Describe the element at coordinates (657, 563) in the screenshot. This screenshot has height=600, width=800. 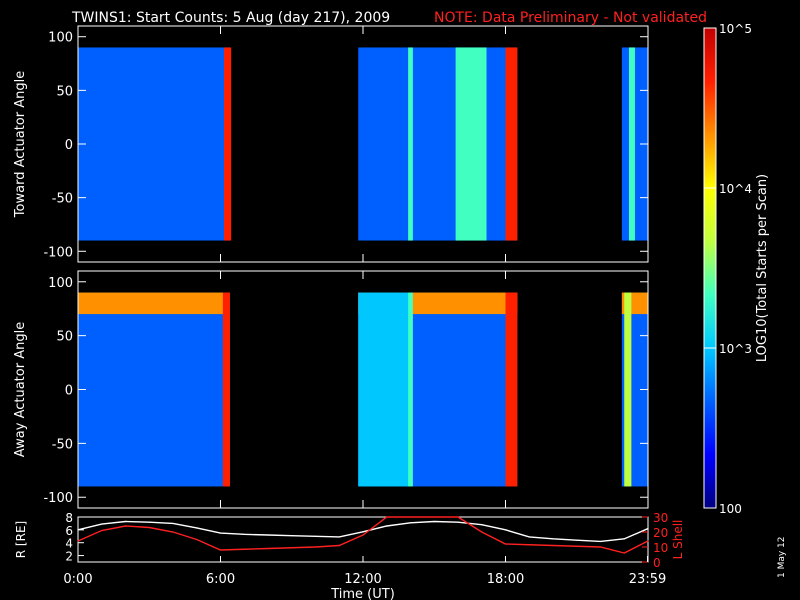
I see `orbit-ytick-label-right-3: 0` at that location.